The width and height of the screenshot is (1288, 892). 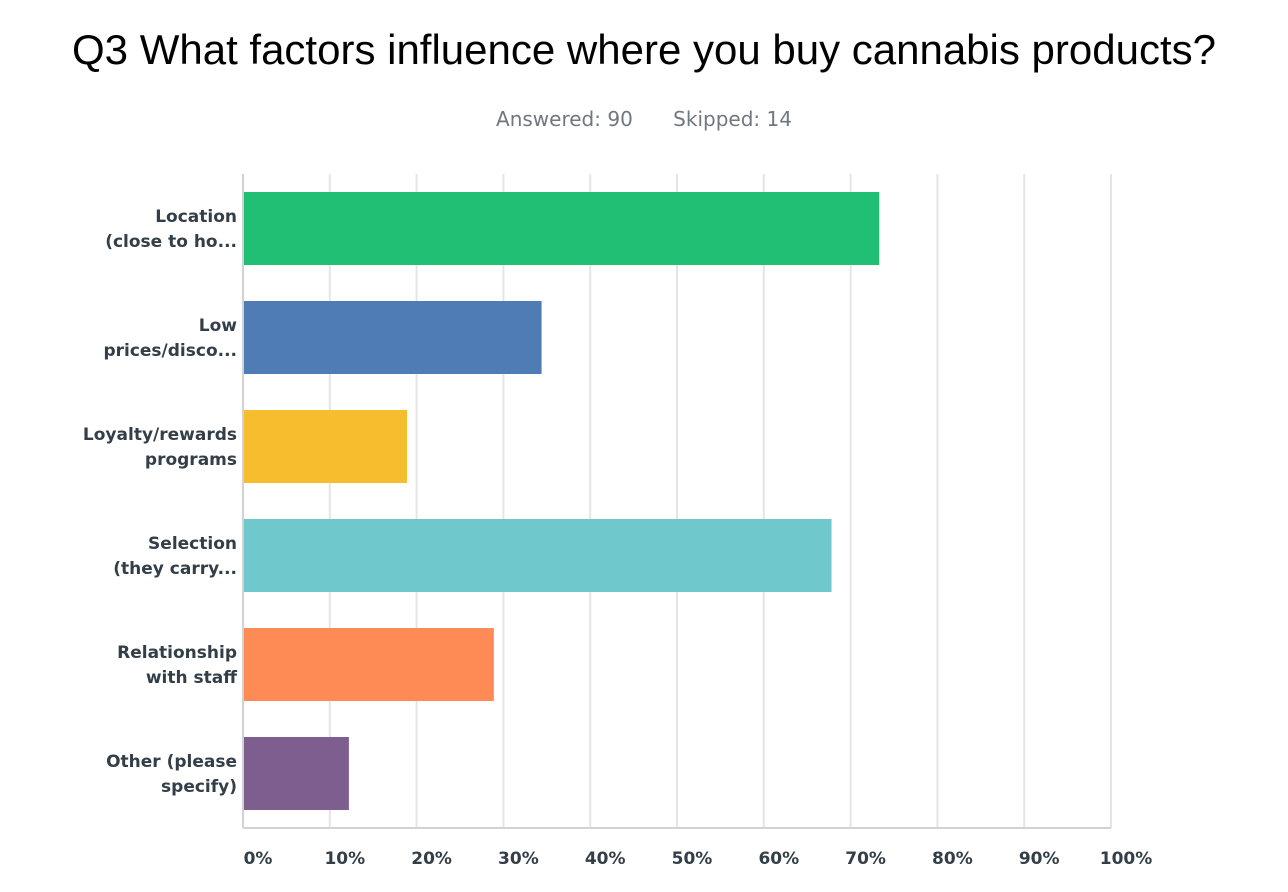 What do you see at coordinates (196, 217) in the screenshot?
I see `category-label: Location` at bounding box center [196, 217].